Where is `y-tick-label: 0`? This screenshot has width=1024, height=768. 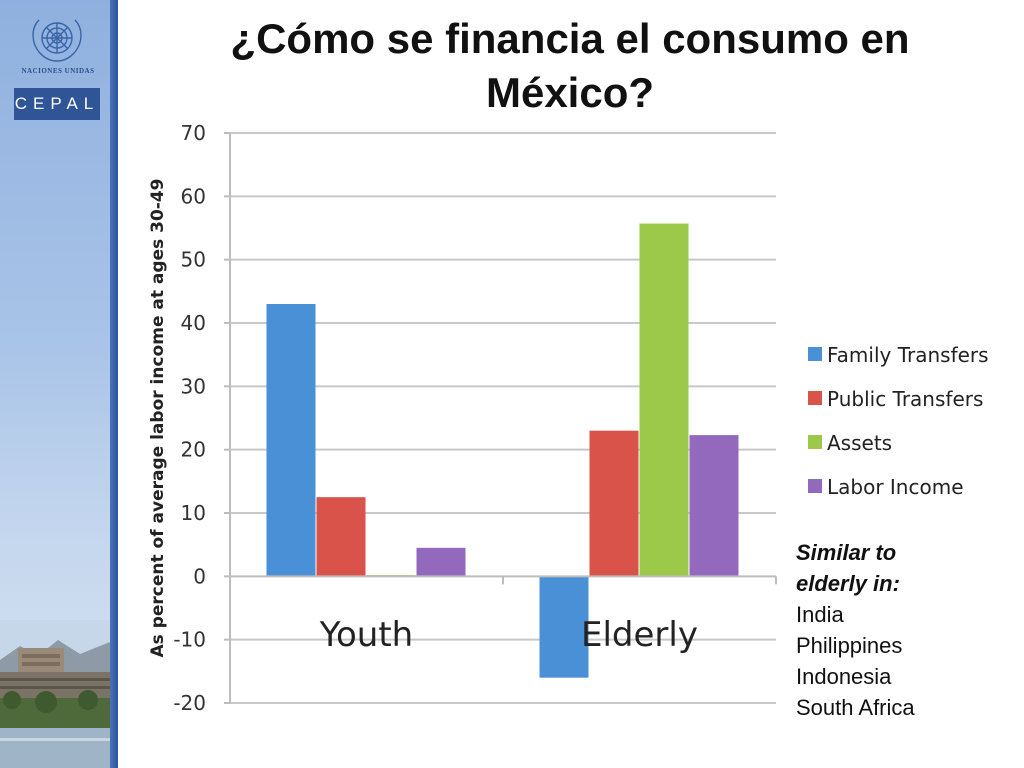
y-tick-label: 0 is located at coordinates (199, 576).